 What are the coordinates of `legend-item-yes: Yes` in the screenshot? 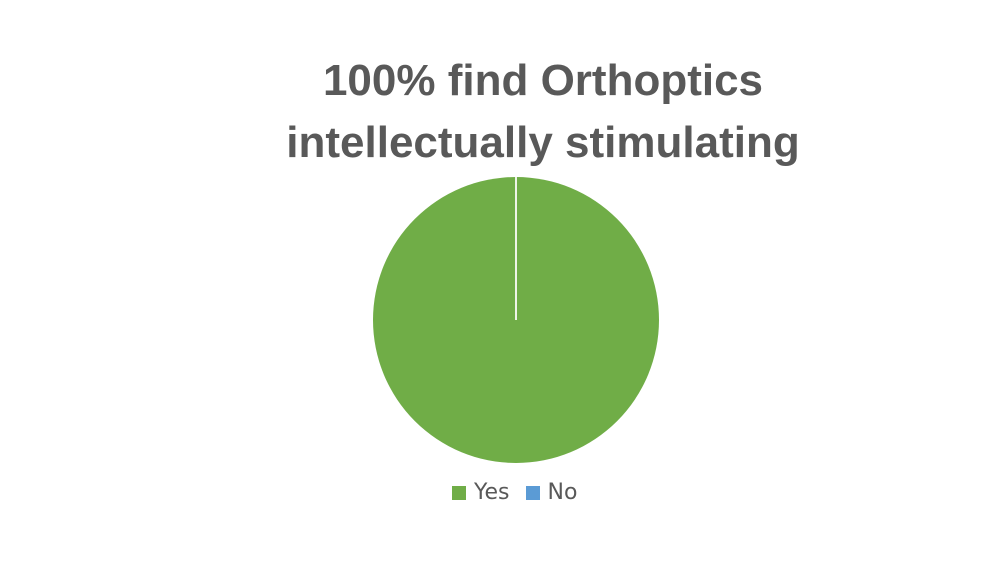 It's located at (481, 492).